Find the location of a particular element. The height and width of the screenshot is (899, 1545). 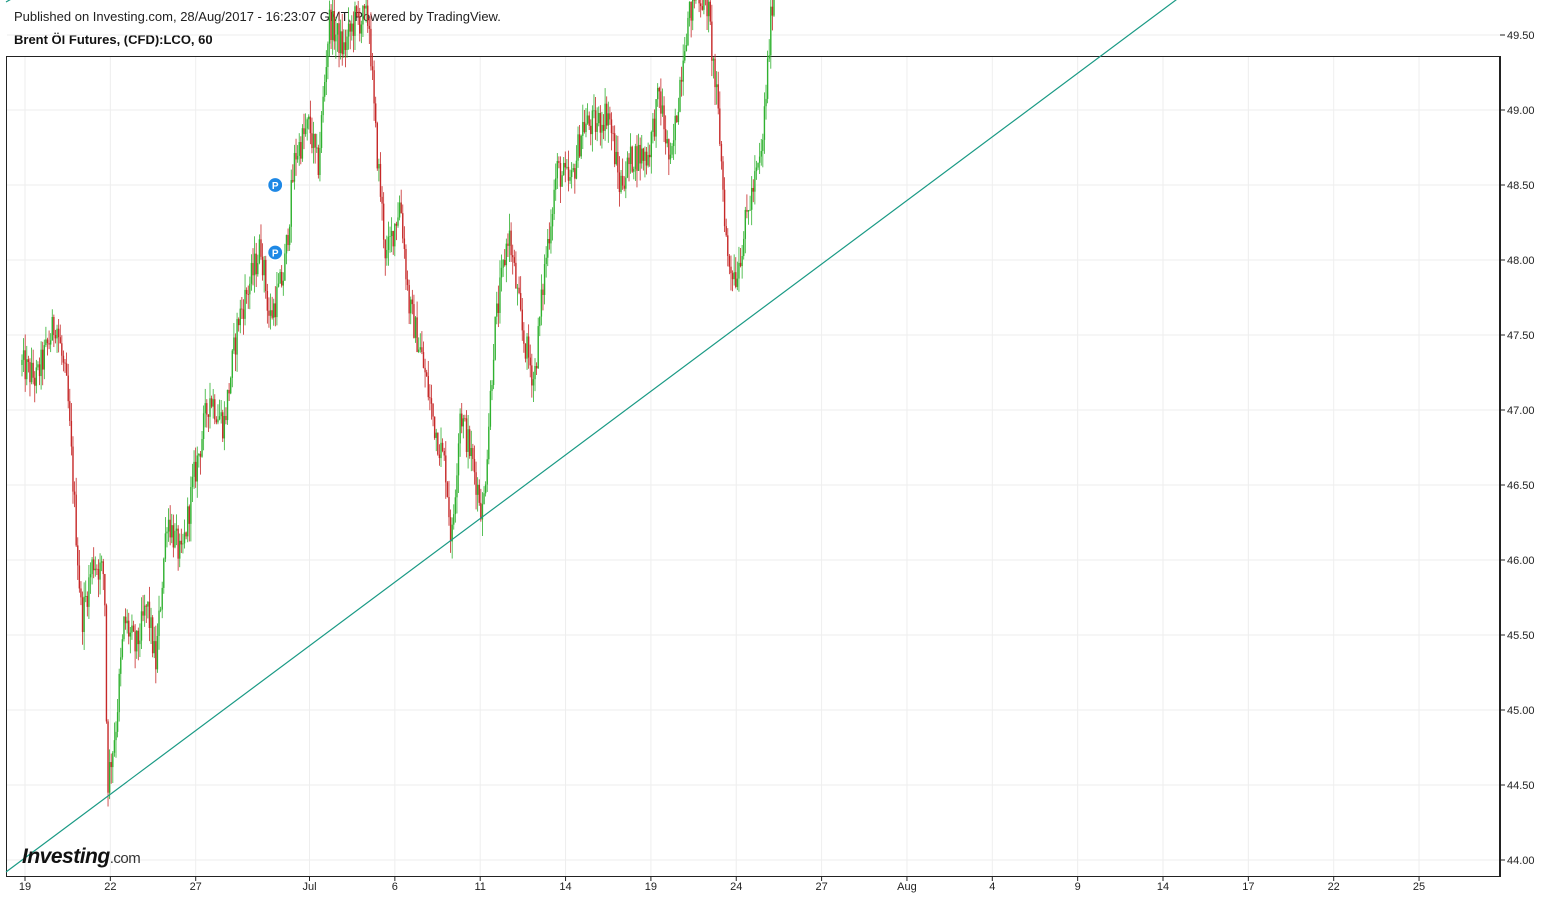

y-tick-label: 49.00 is located at coordinates (1521, 111).